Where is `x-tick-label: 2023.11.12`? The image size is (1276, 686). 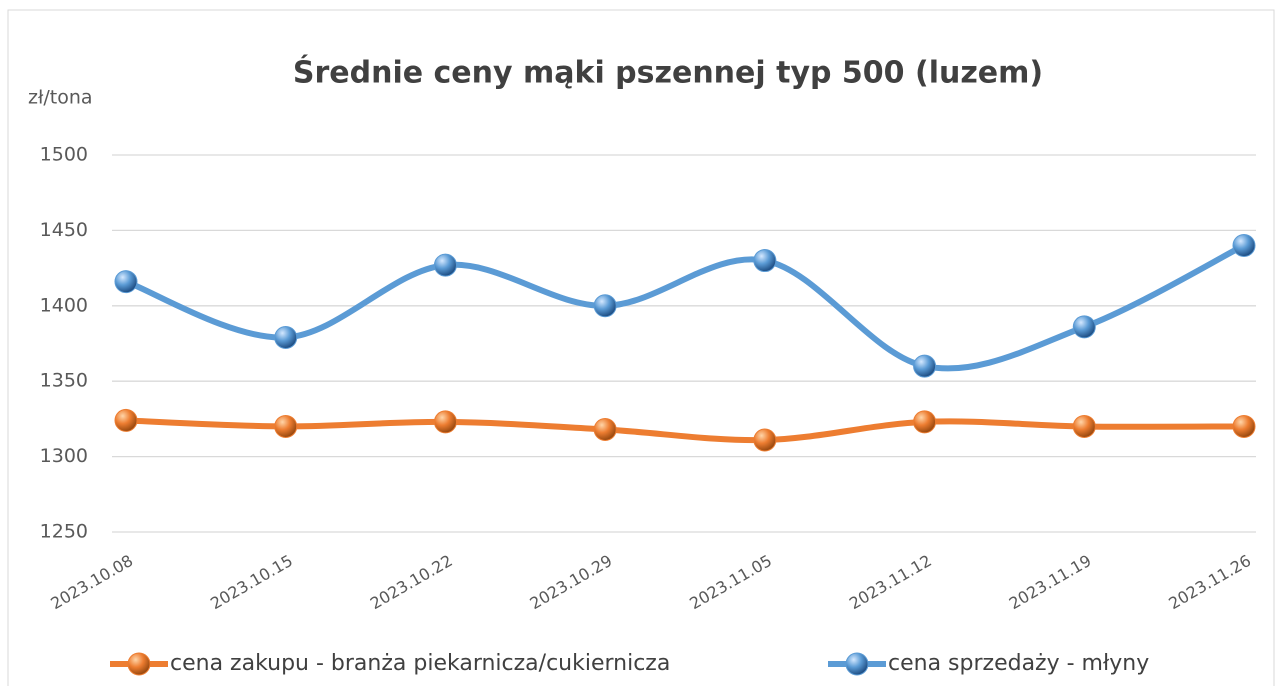 x-tick-label: 2023.11.12 is located at coordinates (890, 582).